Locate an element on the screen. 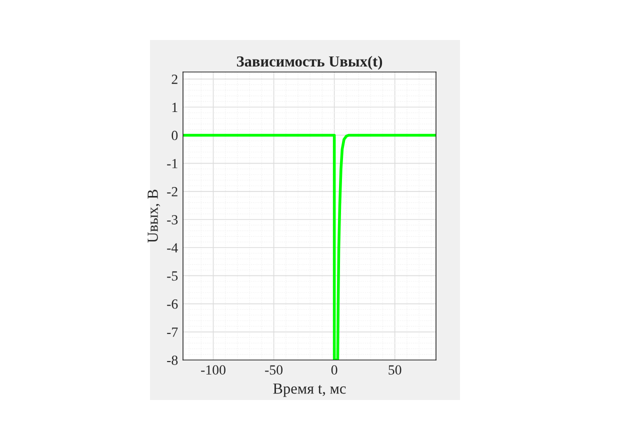  y-tick-label: -3 is located at coordinates (172, 219).